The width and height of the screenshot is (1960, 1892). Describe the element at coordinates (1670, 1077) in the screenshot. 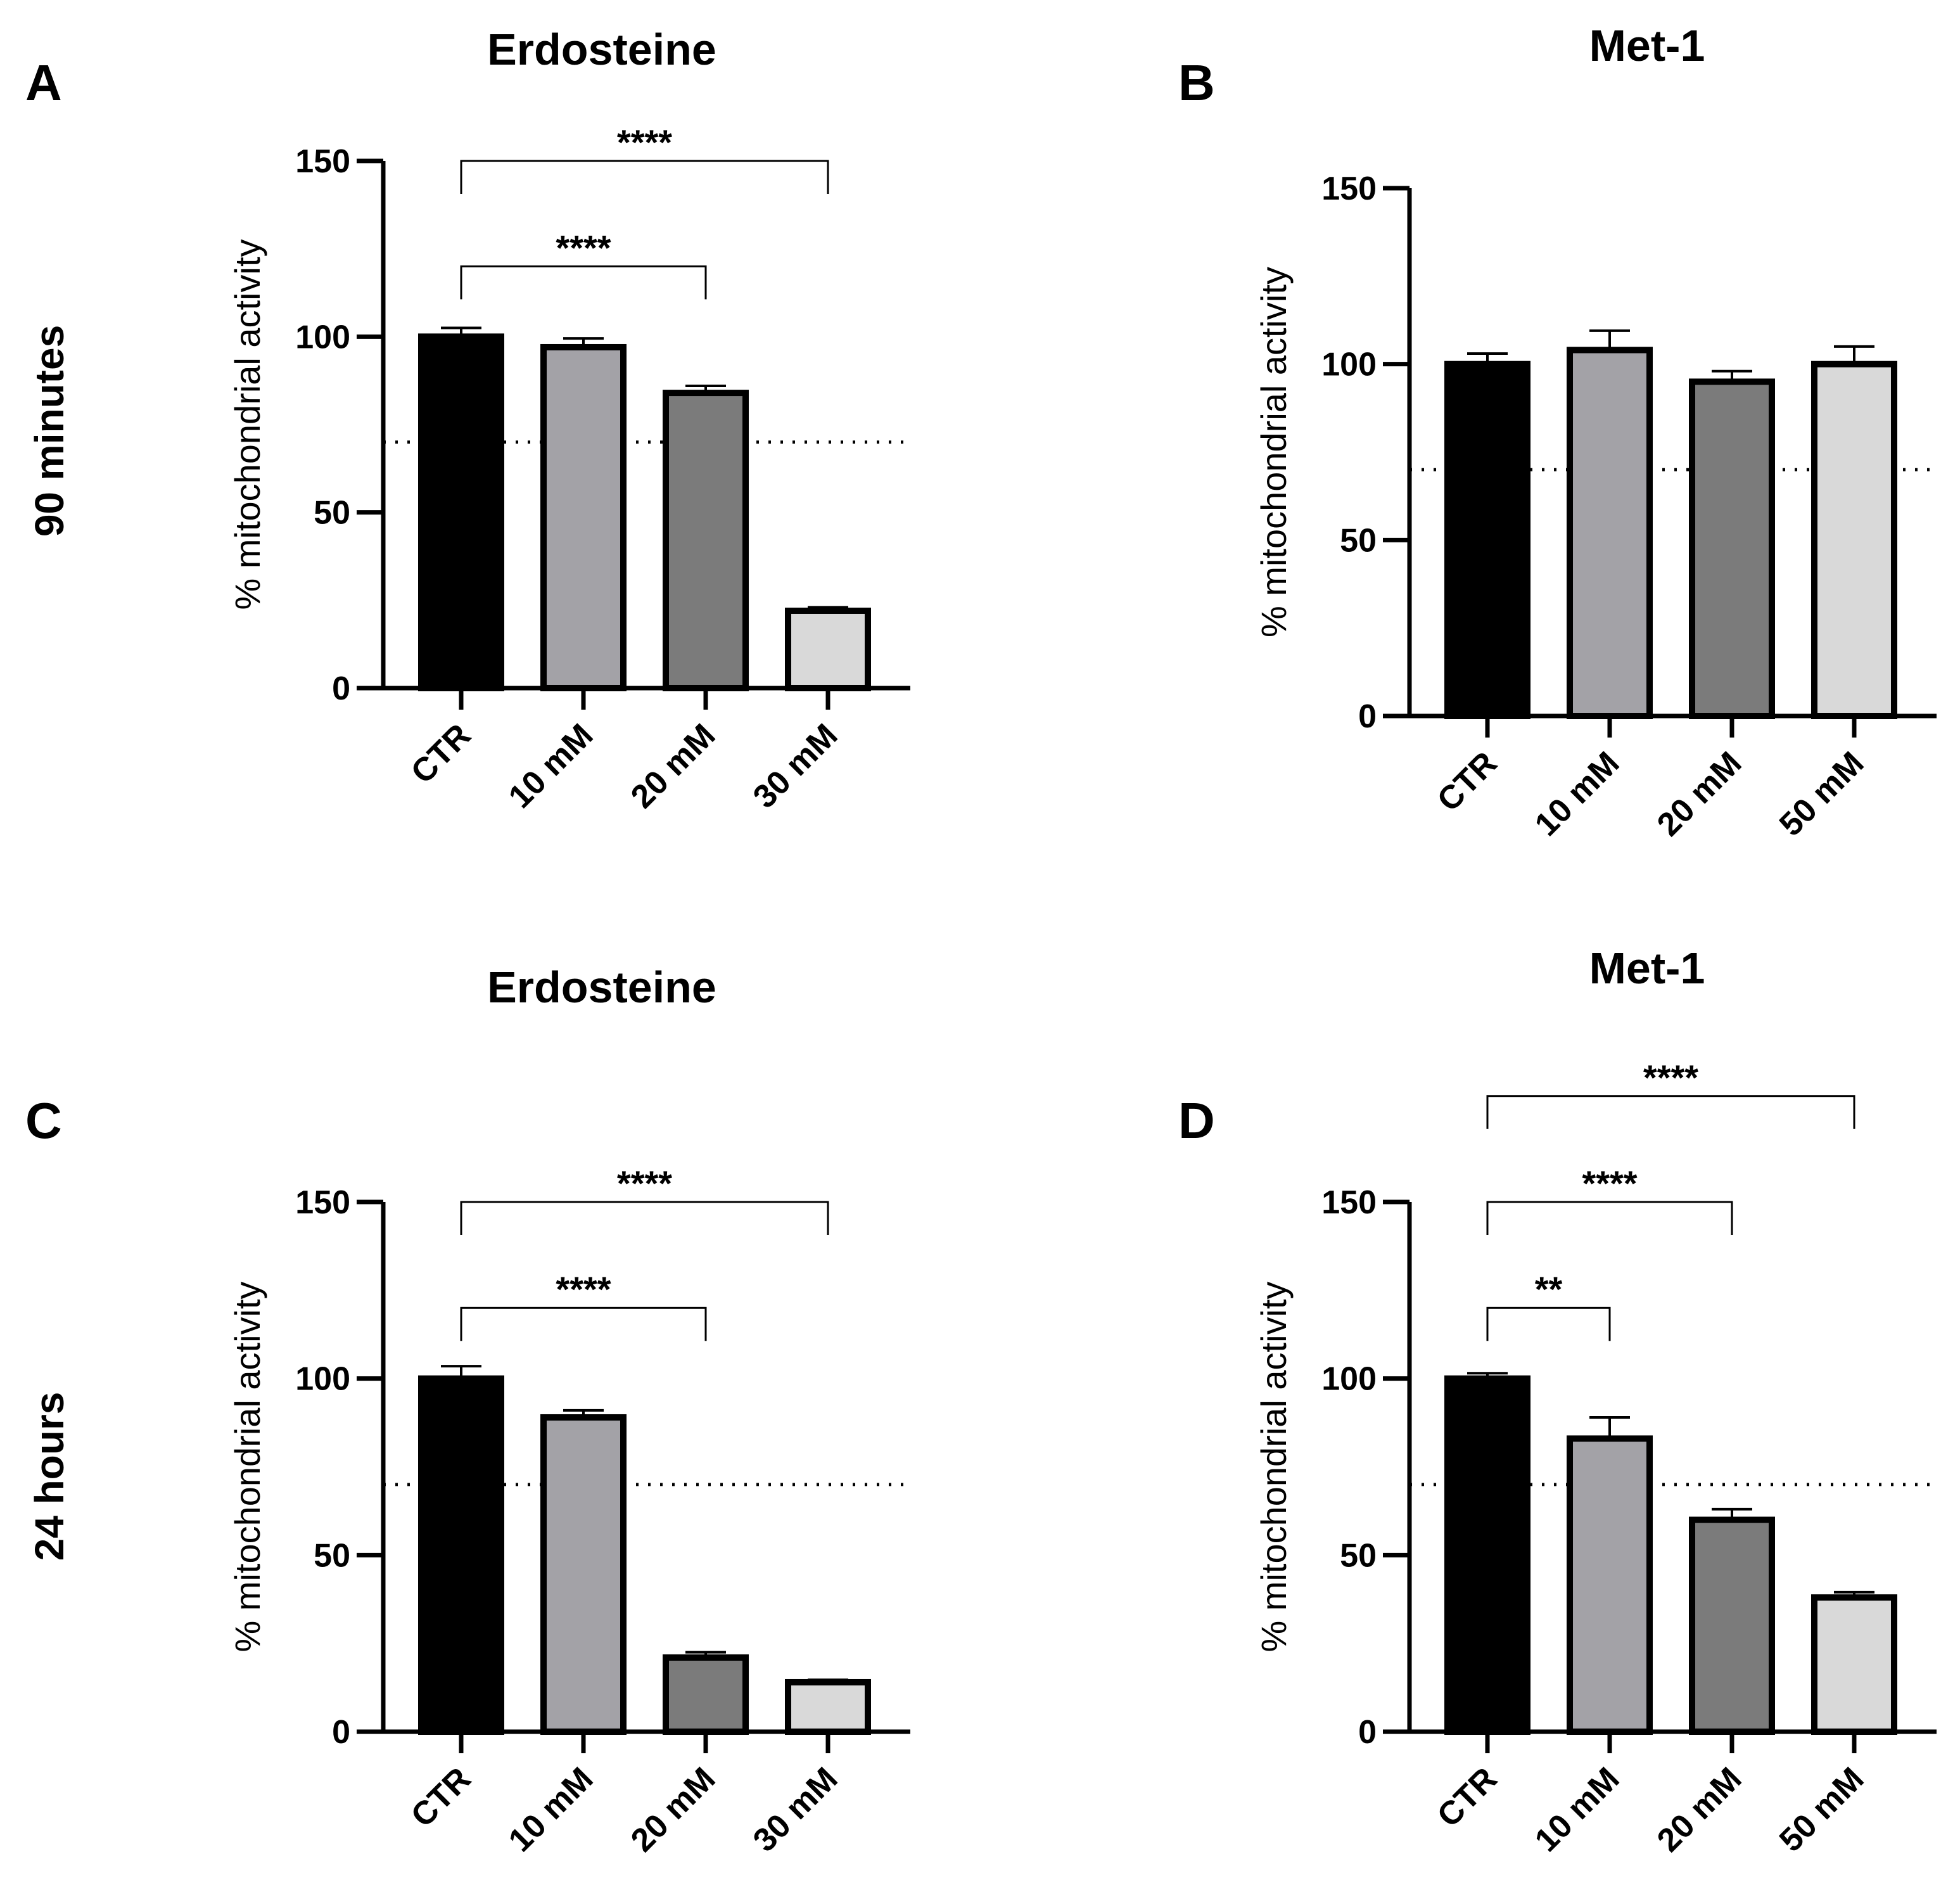

I see `significance-label-2: ****` at that location.